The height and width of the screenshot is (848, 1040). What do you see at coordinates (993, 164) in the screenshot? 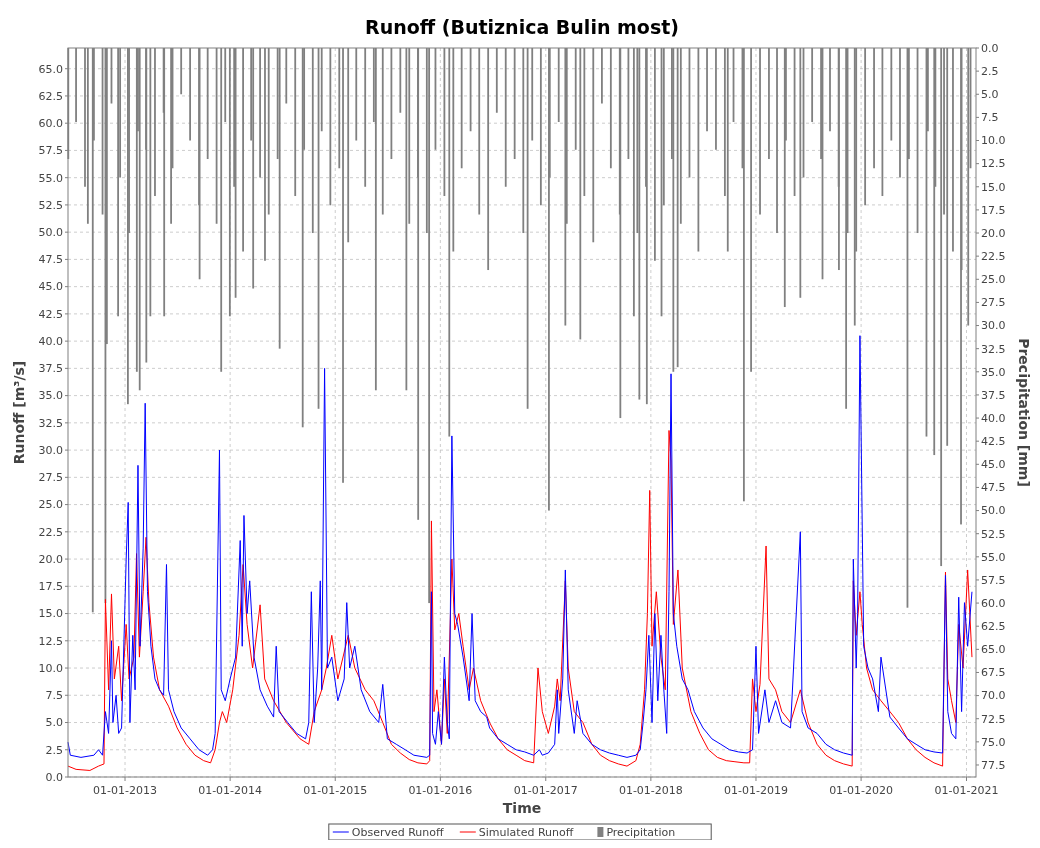
I see `y2-tick-label: 12.5` at bounding box center [993, 164].